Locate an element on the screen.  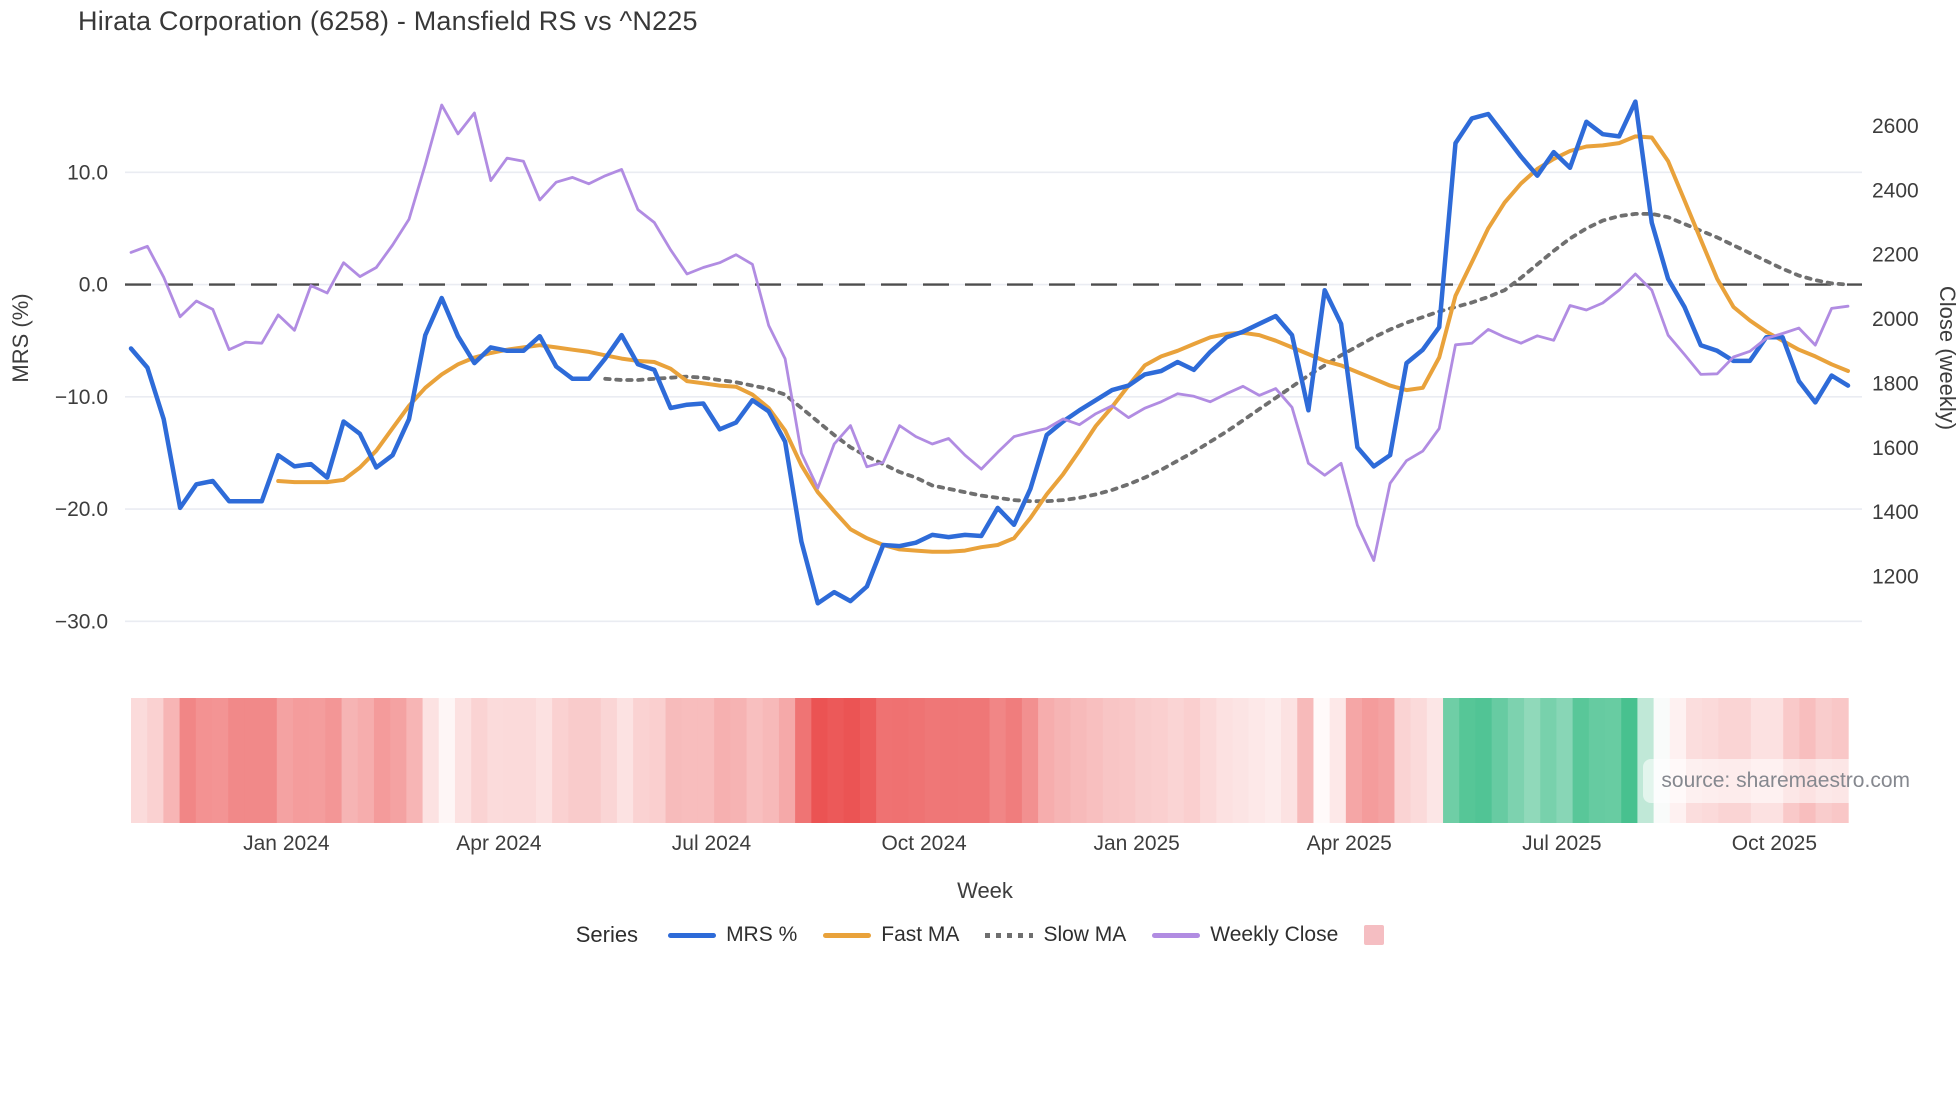
heatmap-strip is located at coordinates (990, 760).